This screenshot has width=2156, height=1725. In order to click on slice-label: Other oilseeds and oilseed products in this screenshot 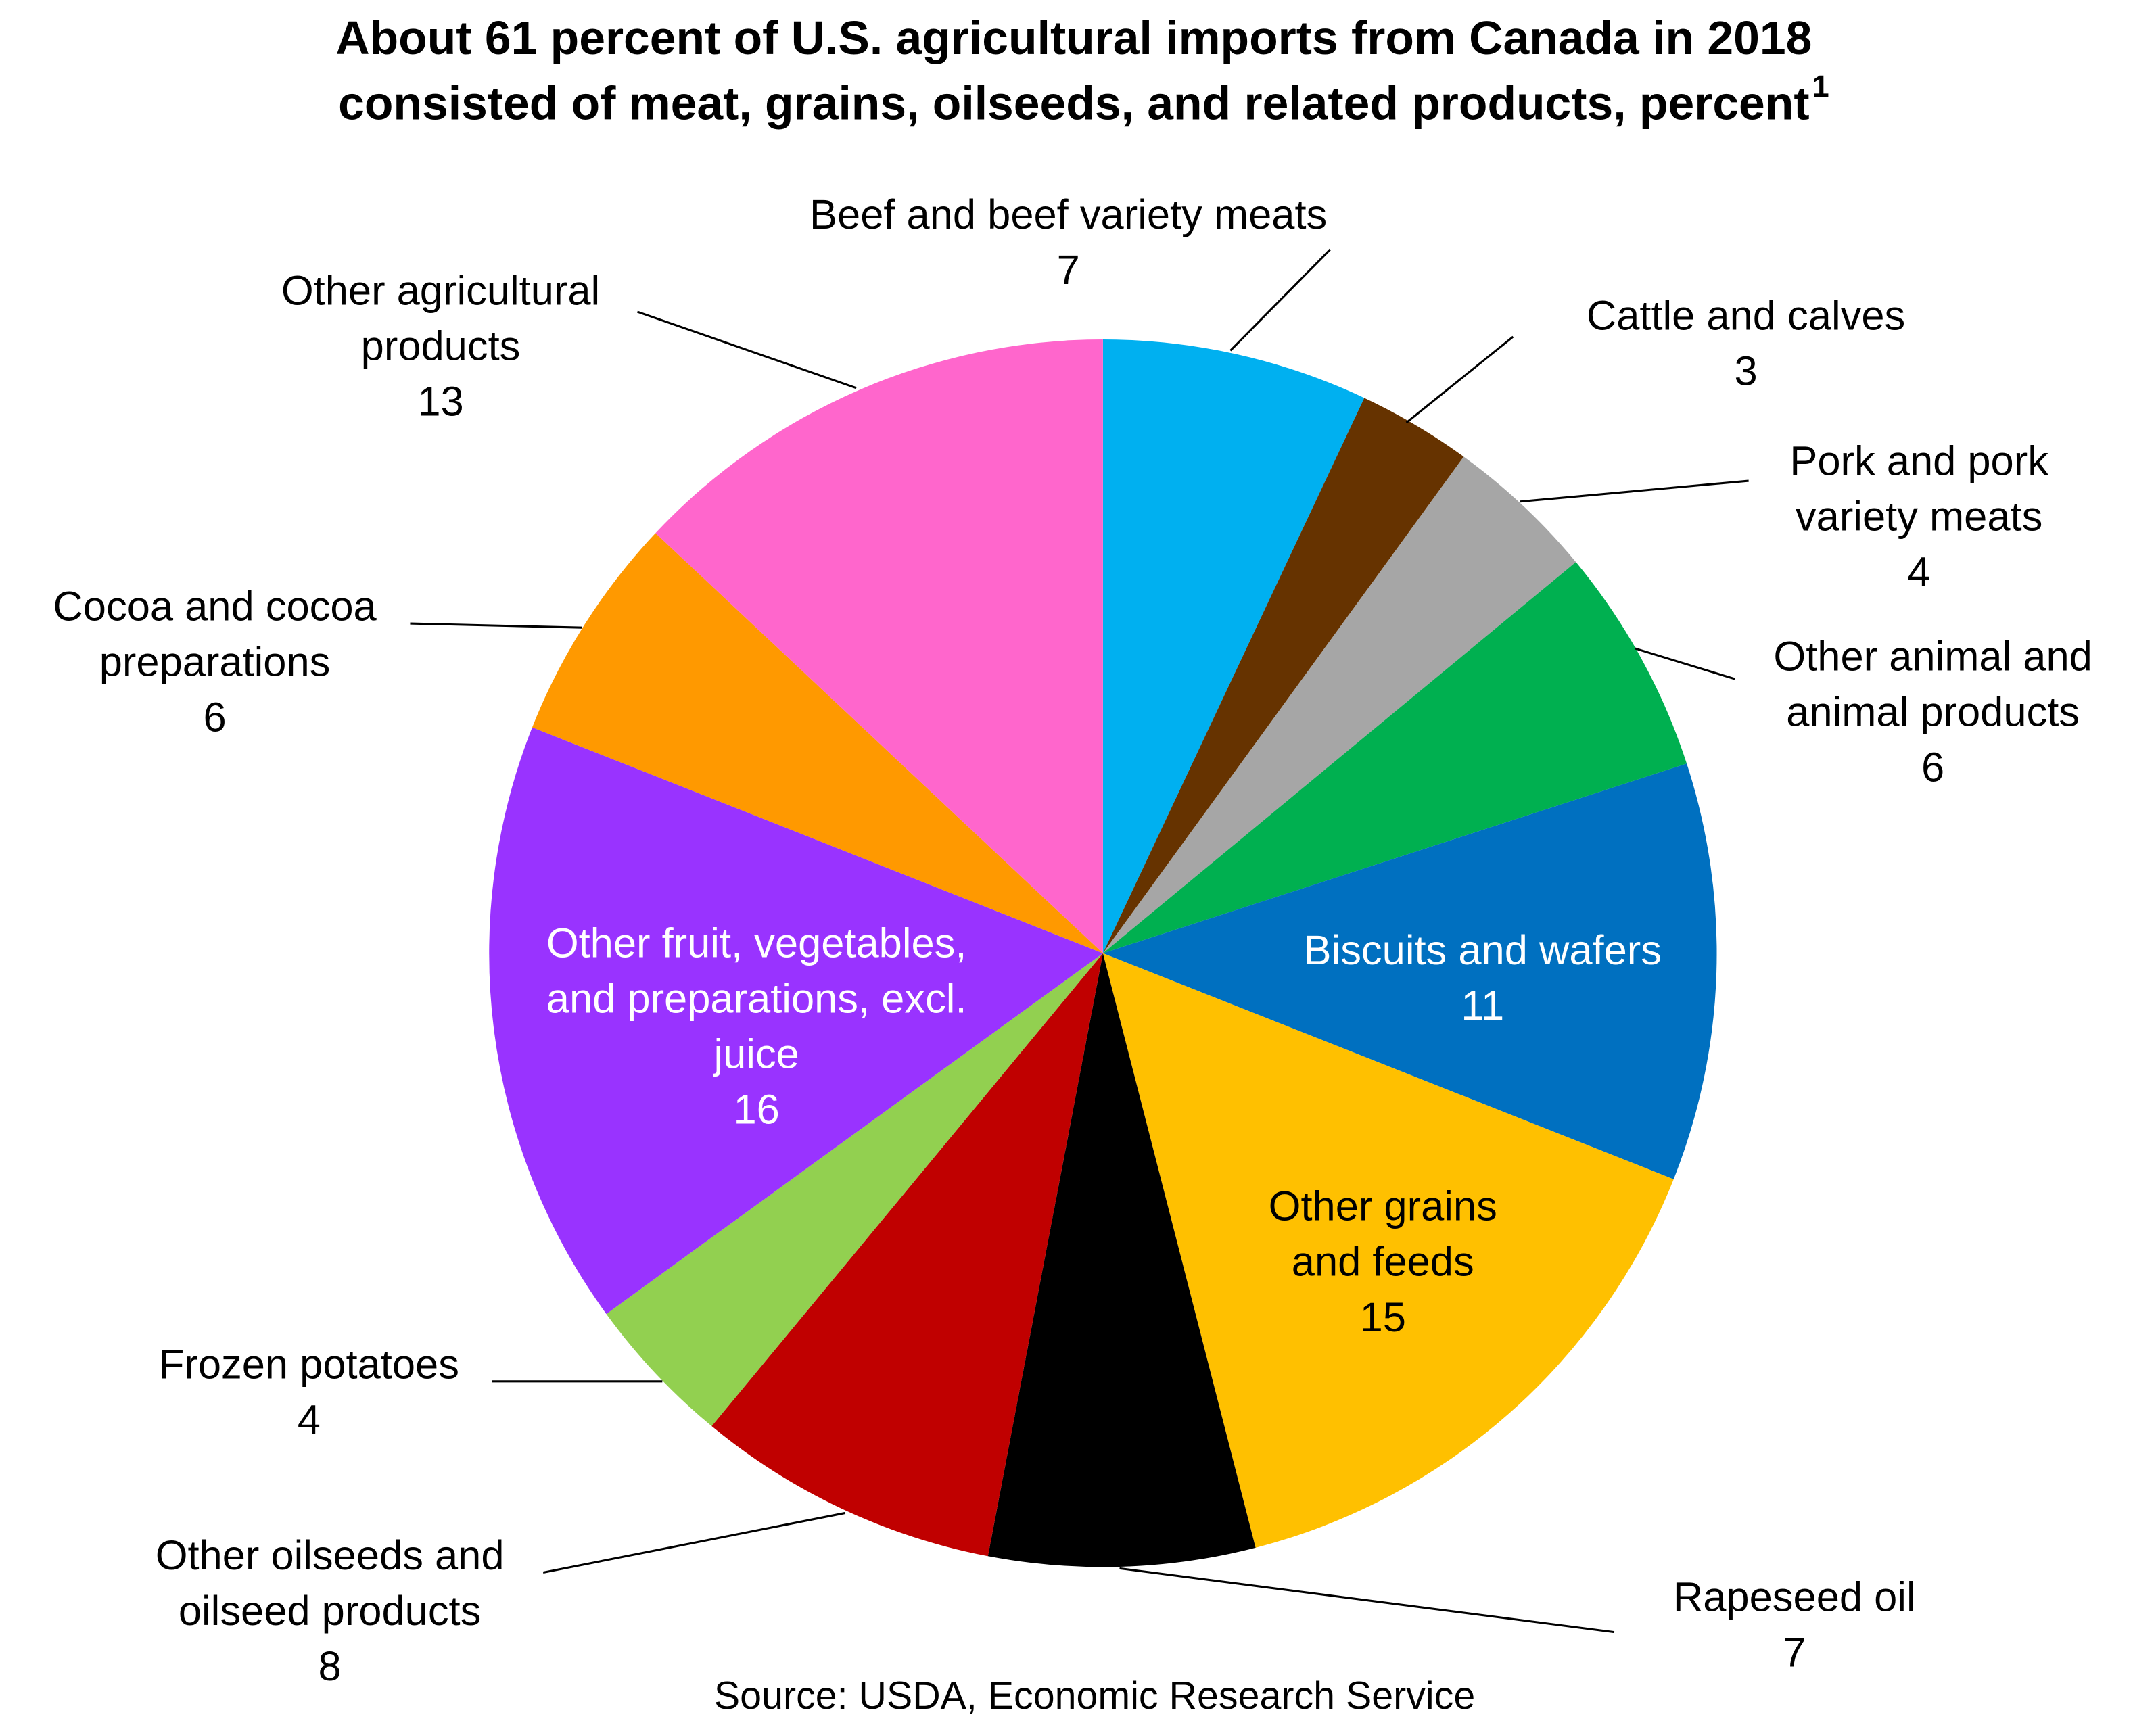, I will do `click(330, 1583)`.